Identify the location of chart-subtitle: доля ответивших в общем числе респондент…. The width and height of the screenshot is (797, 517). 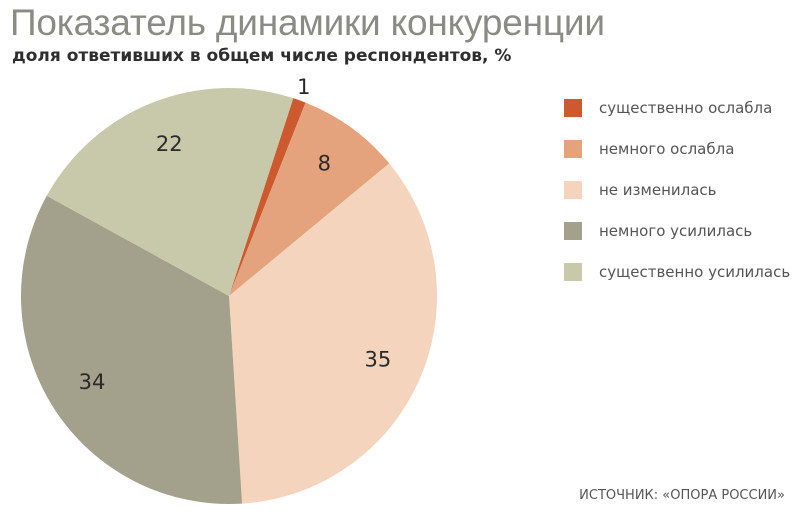
(262, 56).